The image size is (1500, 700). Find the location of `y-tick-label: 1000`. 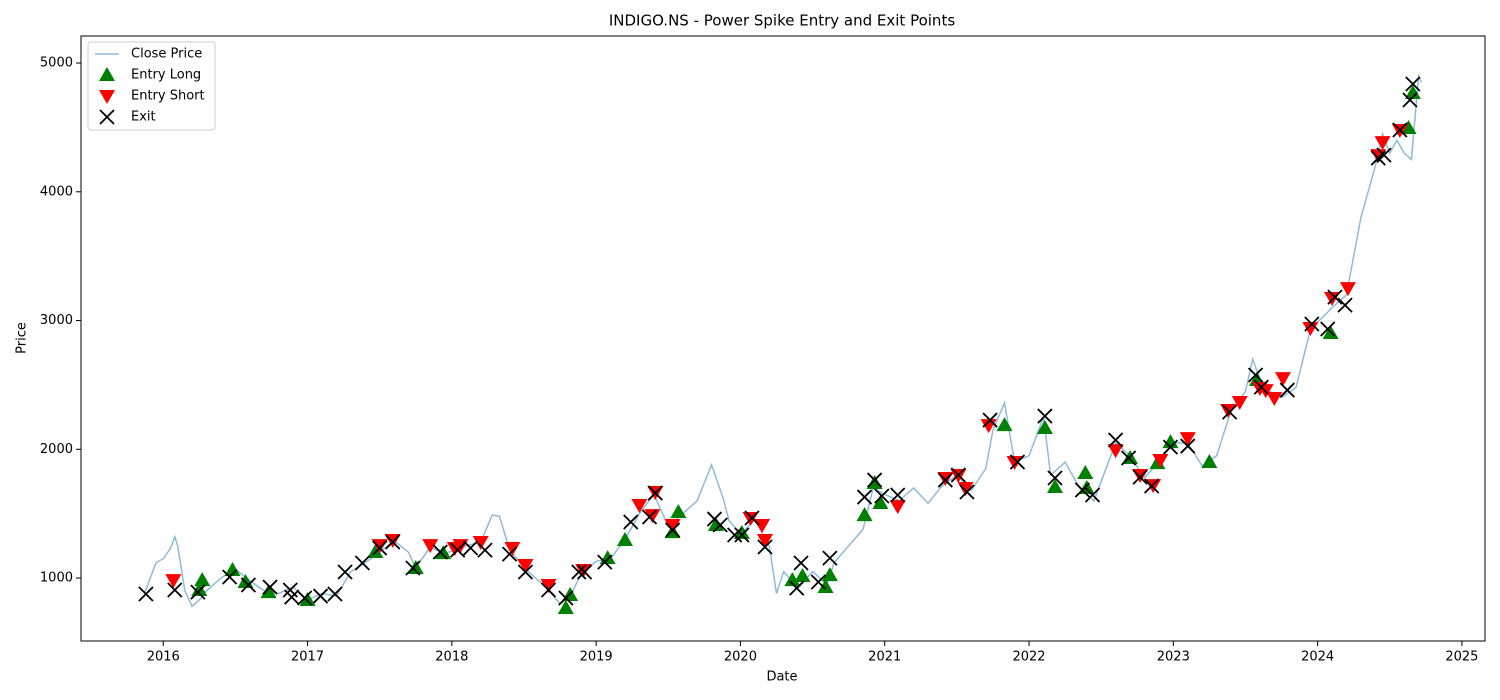

y-tick-label: 1000 is located at coordinates (56, 578).